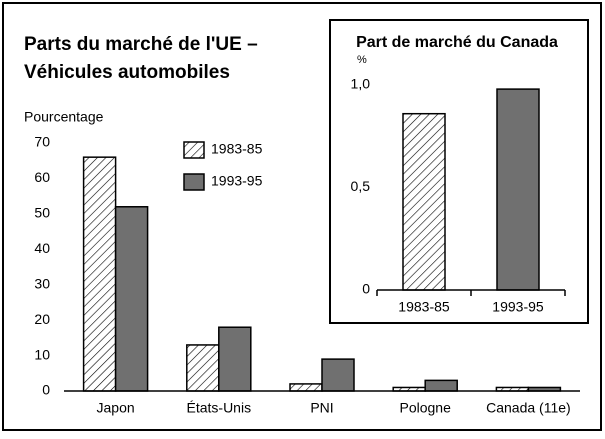  I want to click on y-axis-label: Pourcentage, so click(64, 117).